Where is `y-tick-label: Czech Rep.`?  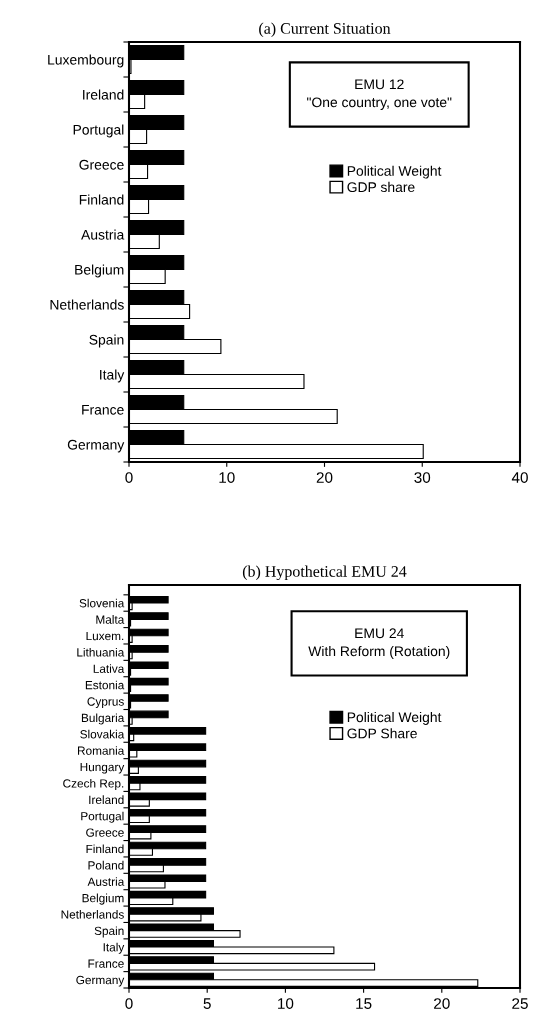 y-tick-label: Czech Rep. is located at coordinates (93, 784).